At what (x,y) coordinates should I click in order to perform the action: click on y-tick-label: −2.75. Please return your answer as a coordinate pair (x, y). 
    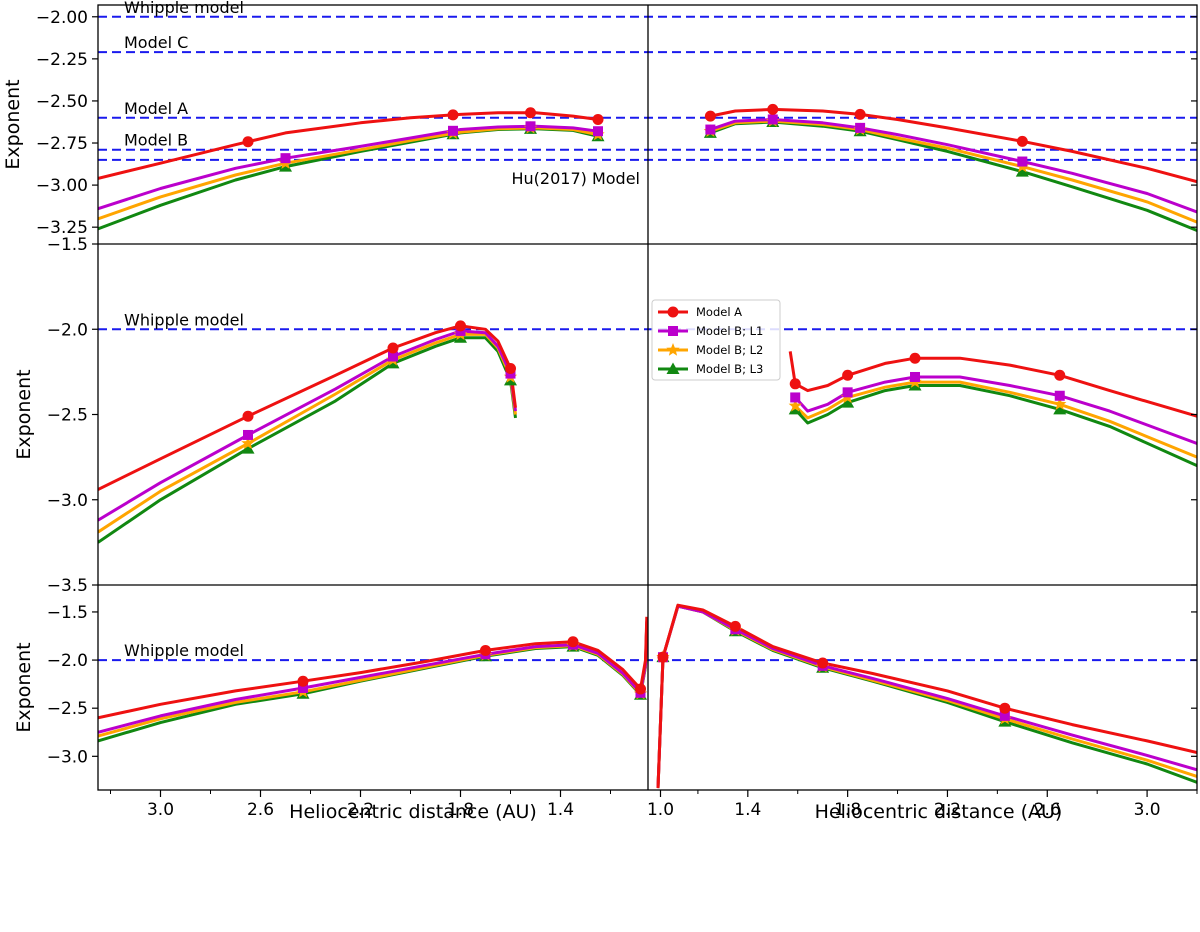
    Looking at the image, I should click on (62, 144).